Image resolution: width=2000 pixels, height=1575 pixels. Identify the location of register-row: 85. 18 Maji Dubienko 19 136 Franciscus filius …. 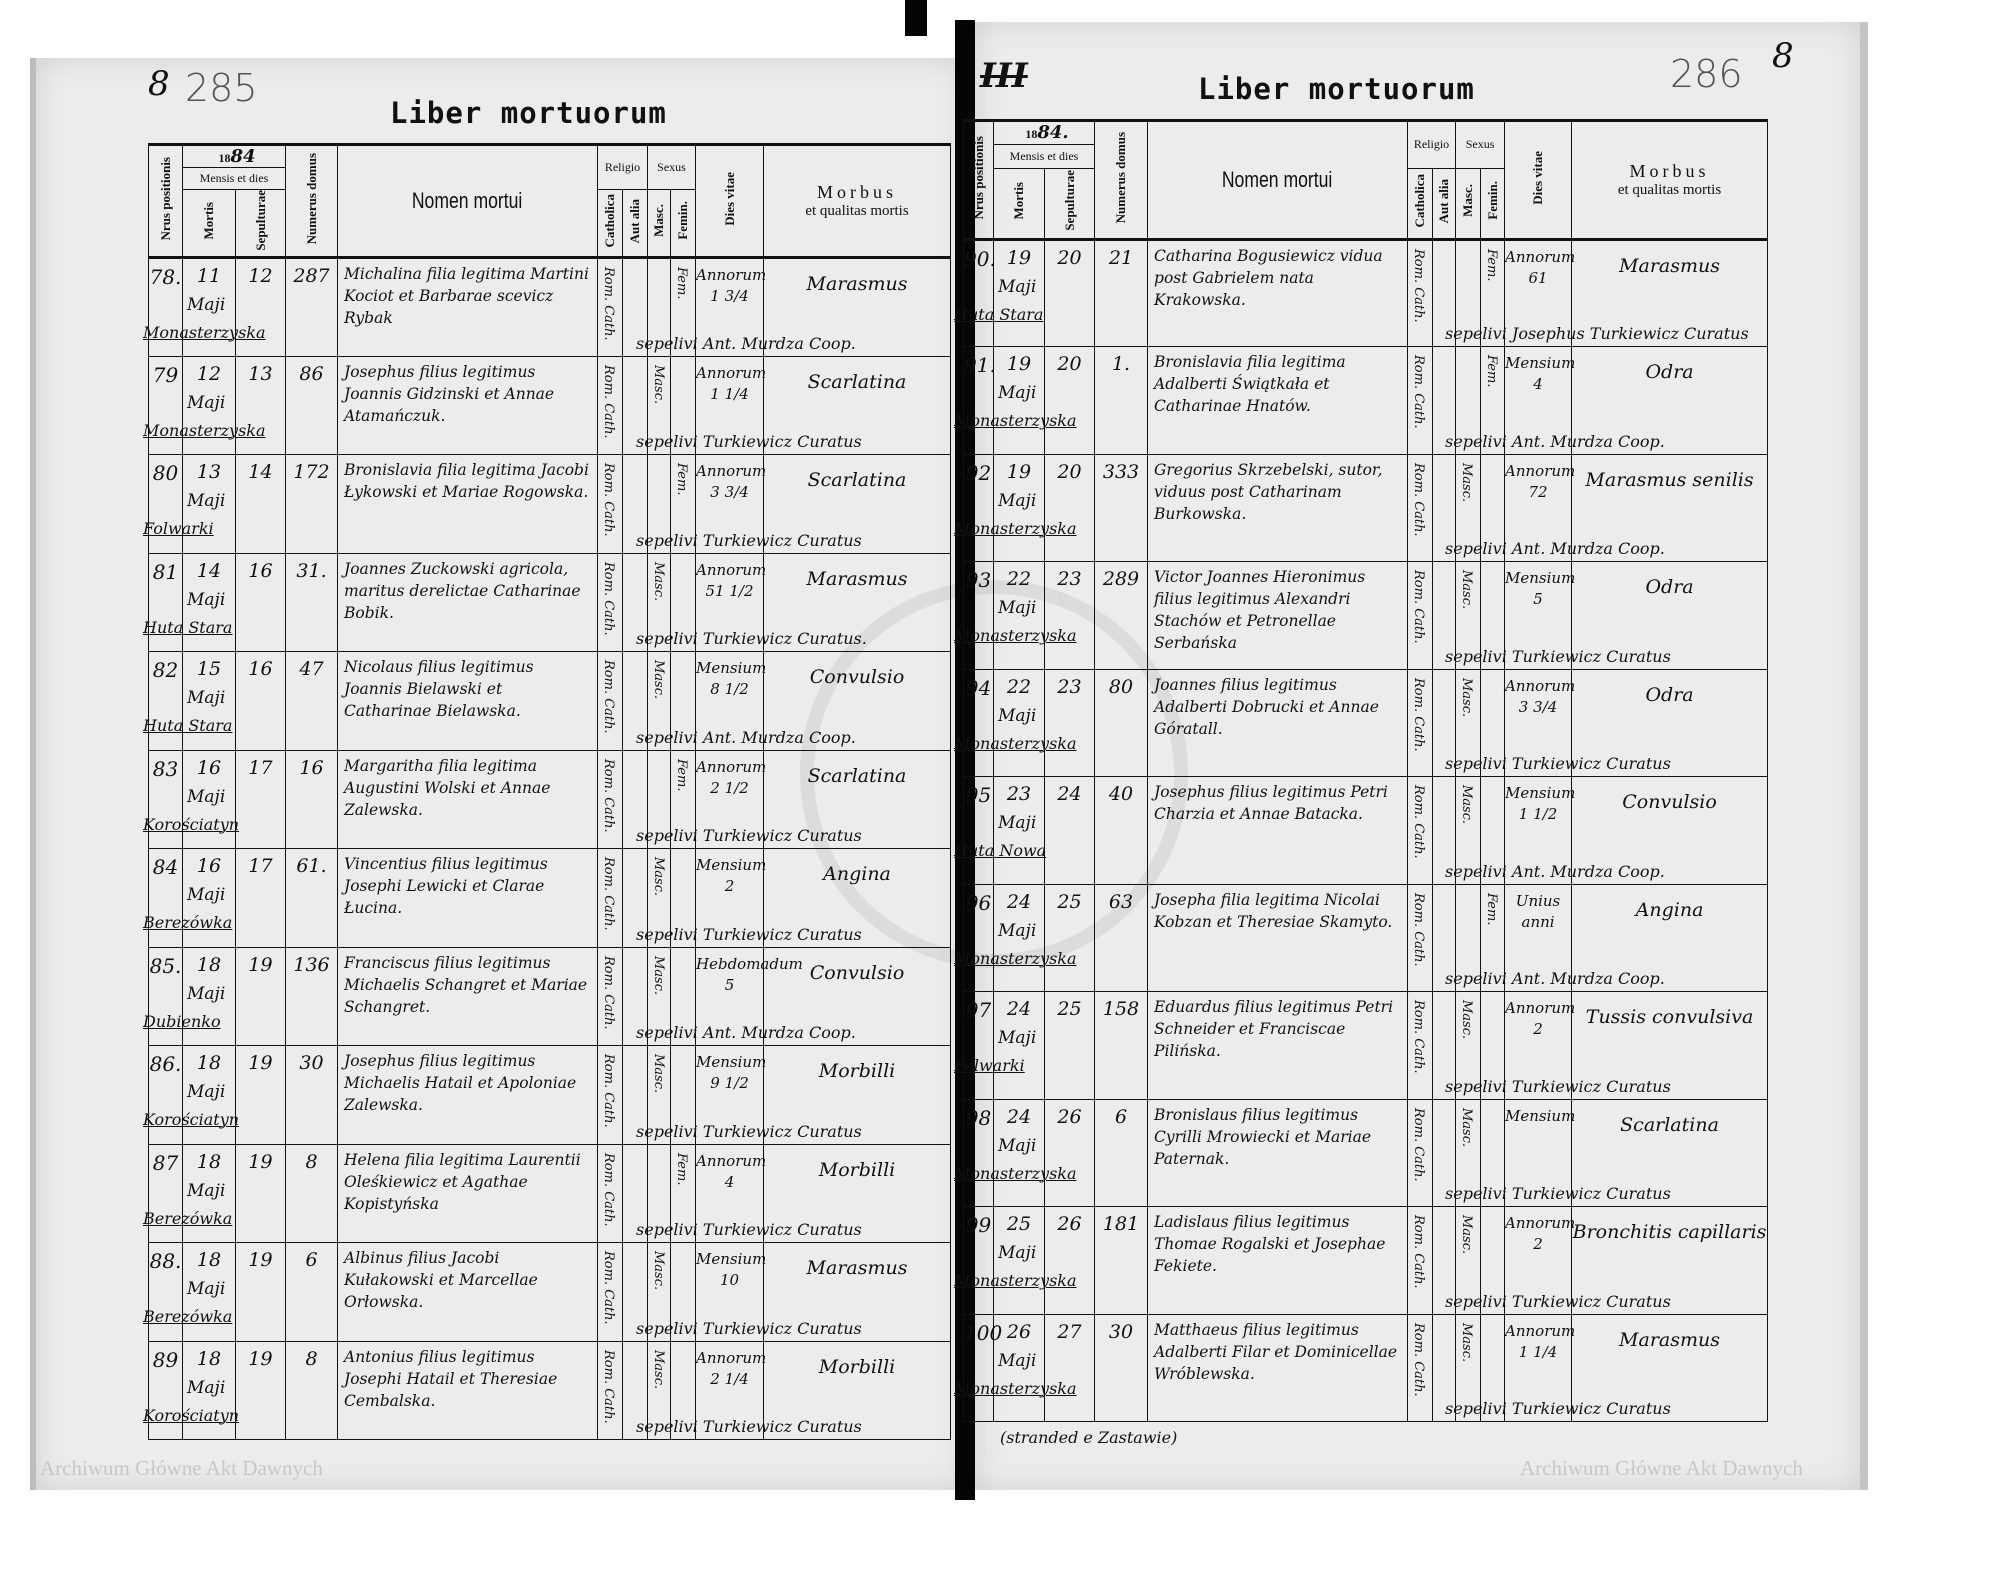
(547, 996).